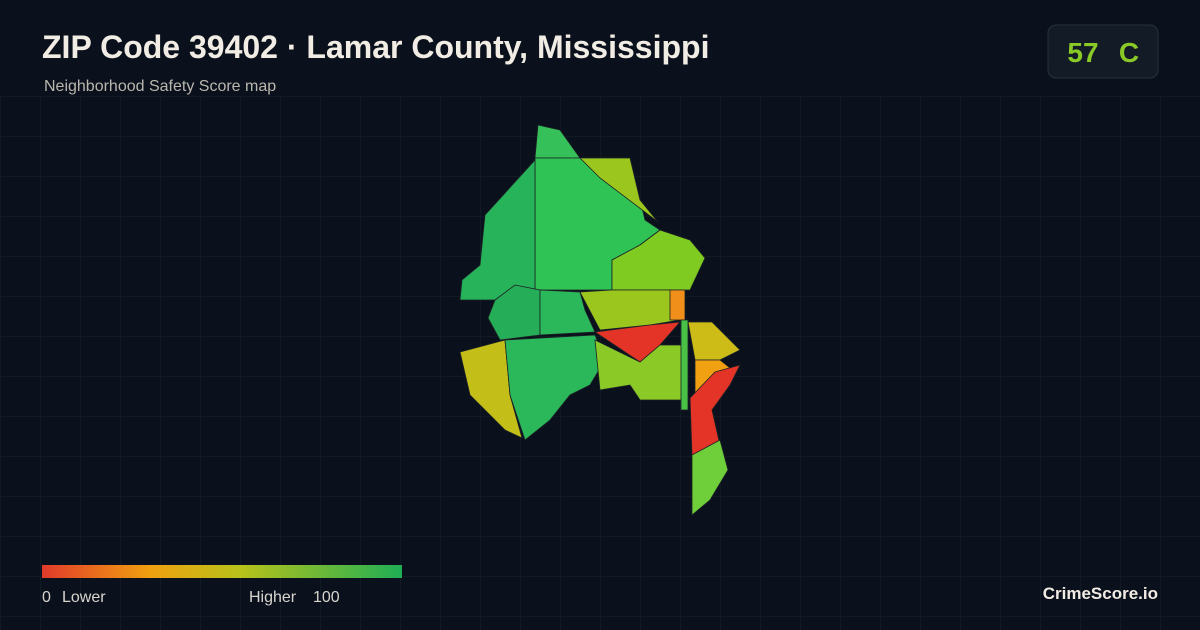 Image resolution: width=1200 pixels, height=630 pixels. I want to click on legend-min: 0, so click(46, 597).